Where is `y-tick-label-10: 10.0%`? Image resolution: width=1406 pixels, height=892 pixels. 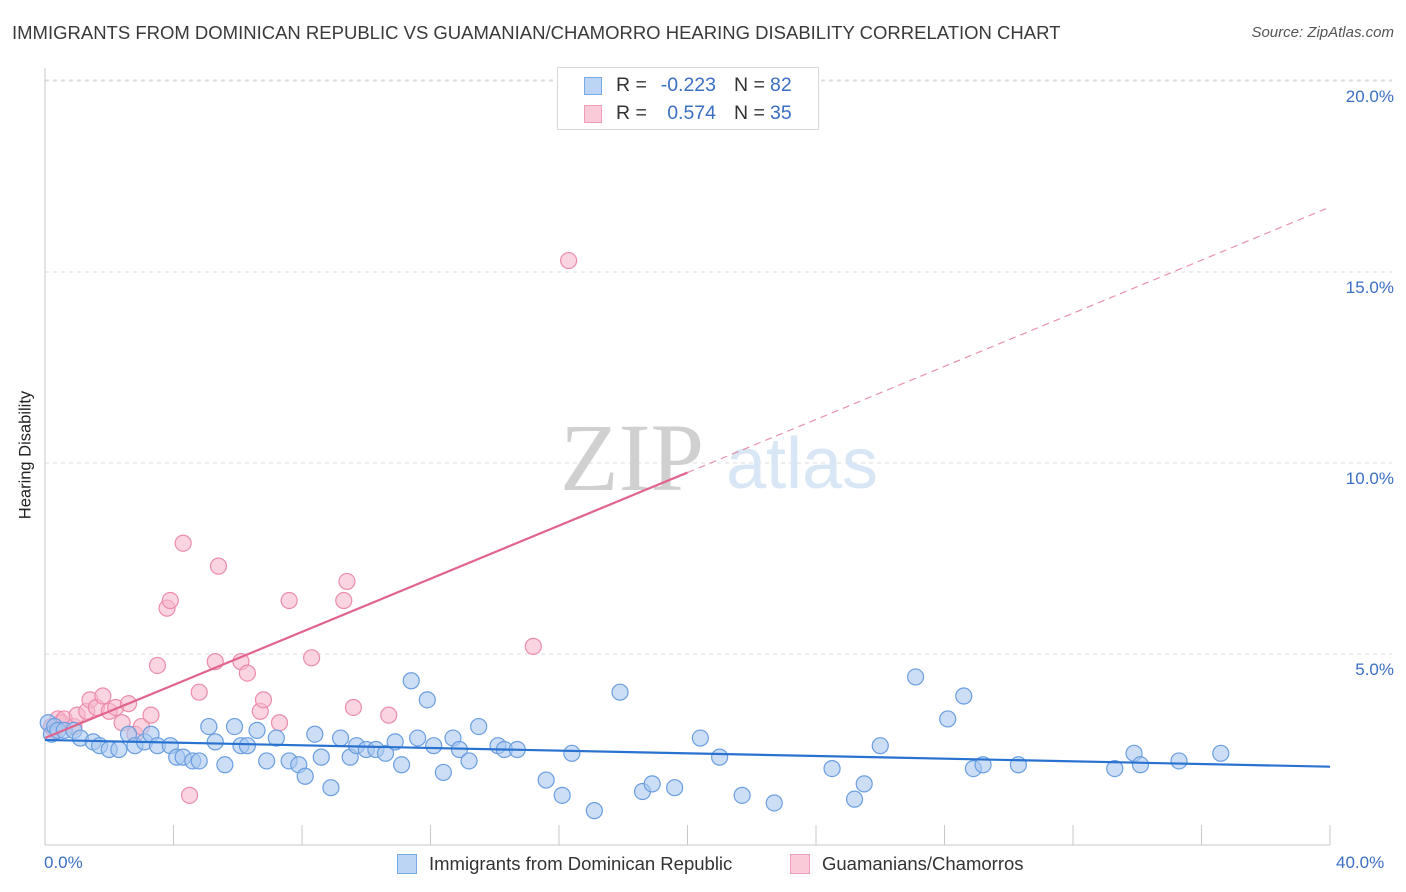
y-tick-label-10: 10.0% is located at coordinates (1369, 478).